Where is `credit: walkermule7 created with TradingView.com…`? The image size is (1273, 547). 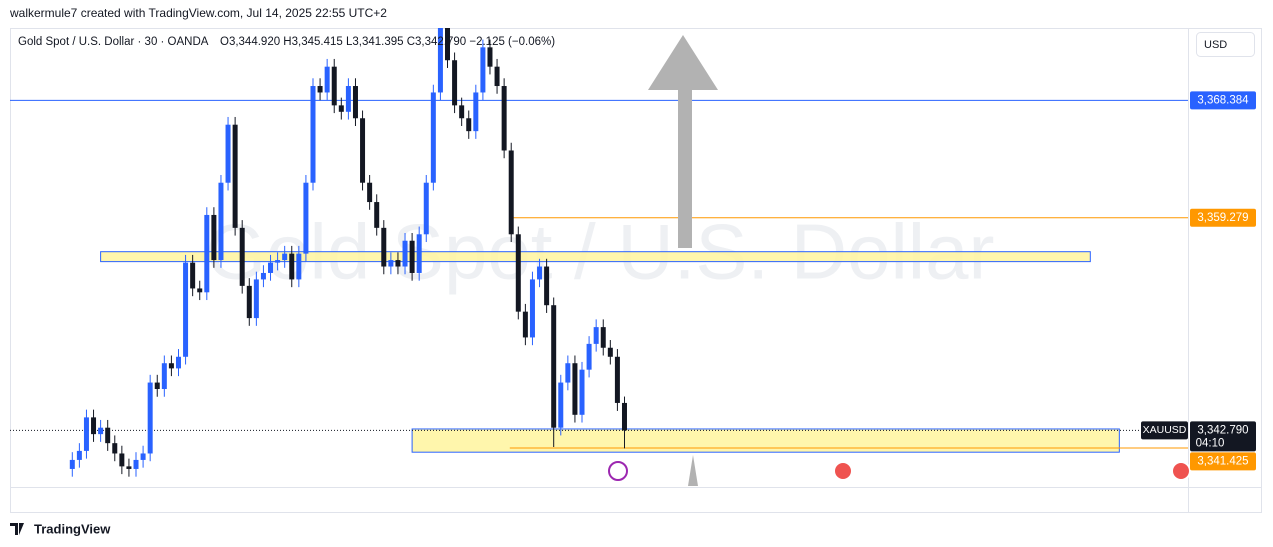
credit: walkermule7 created with TradingView.com… is located at coordinates (198, 13).